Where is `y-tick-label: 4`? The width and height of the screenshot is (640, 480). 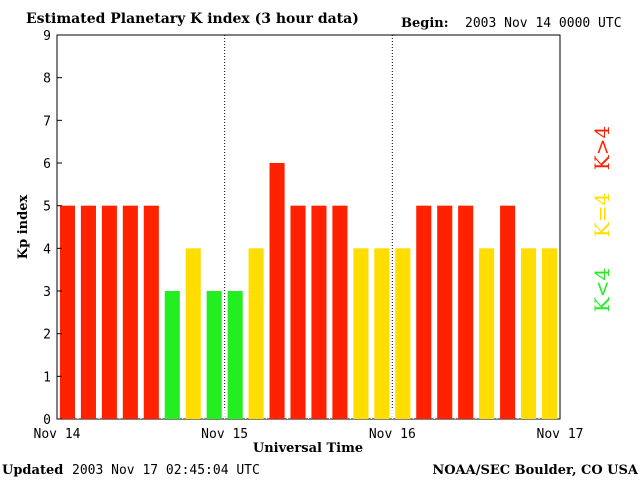 y-tick-label: 4 is located at coordinates (47, 249).